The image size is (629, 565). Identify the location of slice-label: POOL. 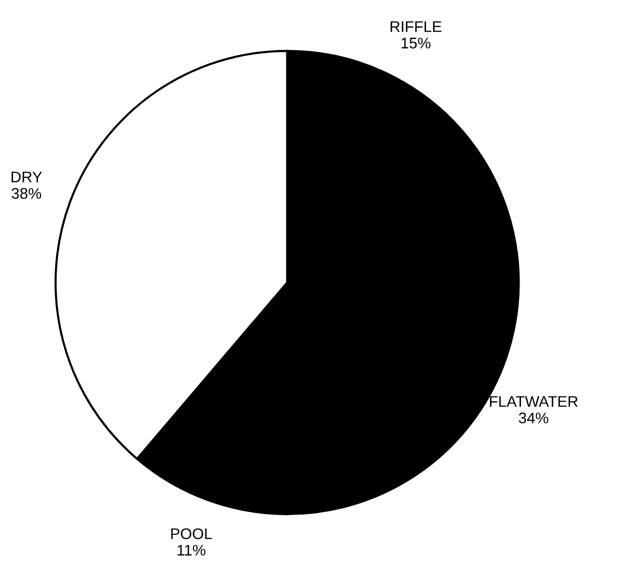
(191, 534).